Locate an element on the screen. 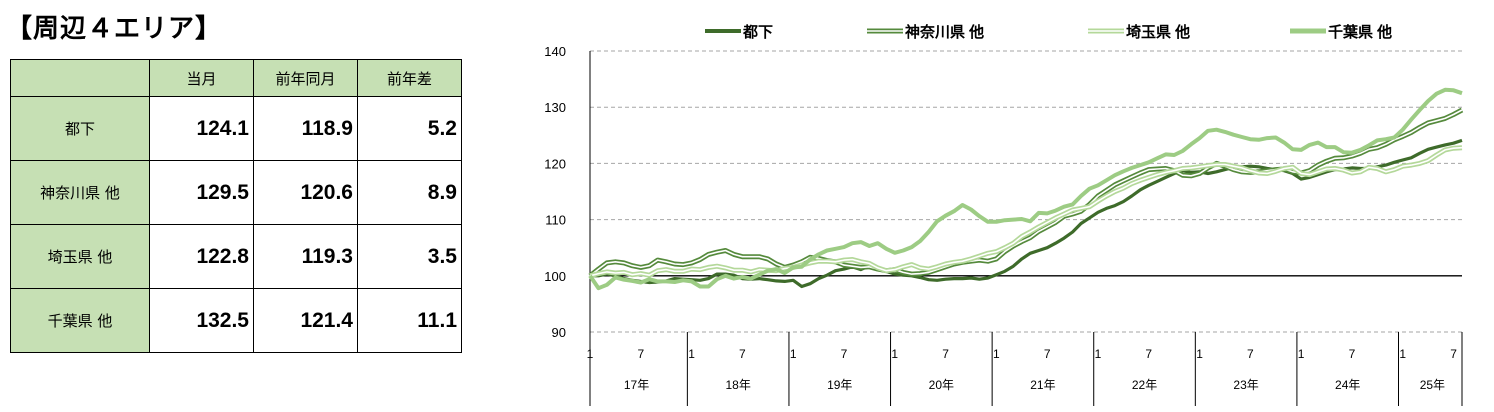 The image size is (1494, 412). y-tick-label: 140 is located at coordinates (555, 51).